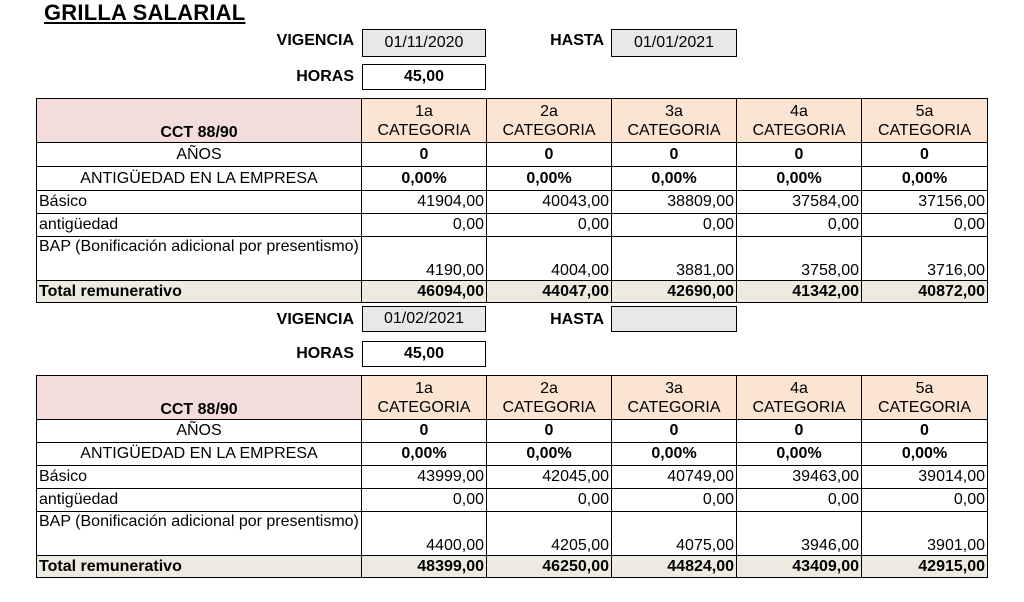  I want to click on table-cell: 37584,00, so click(799, 202).